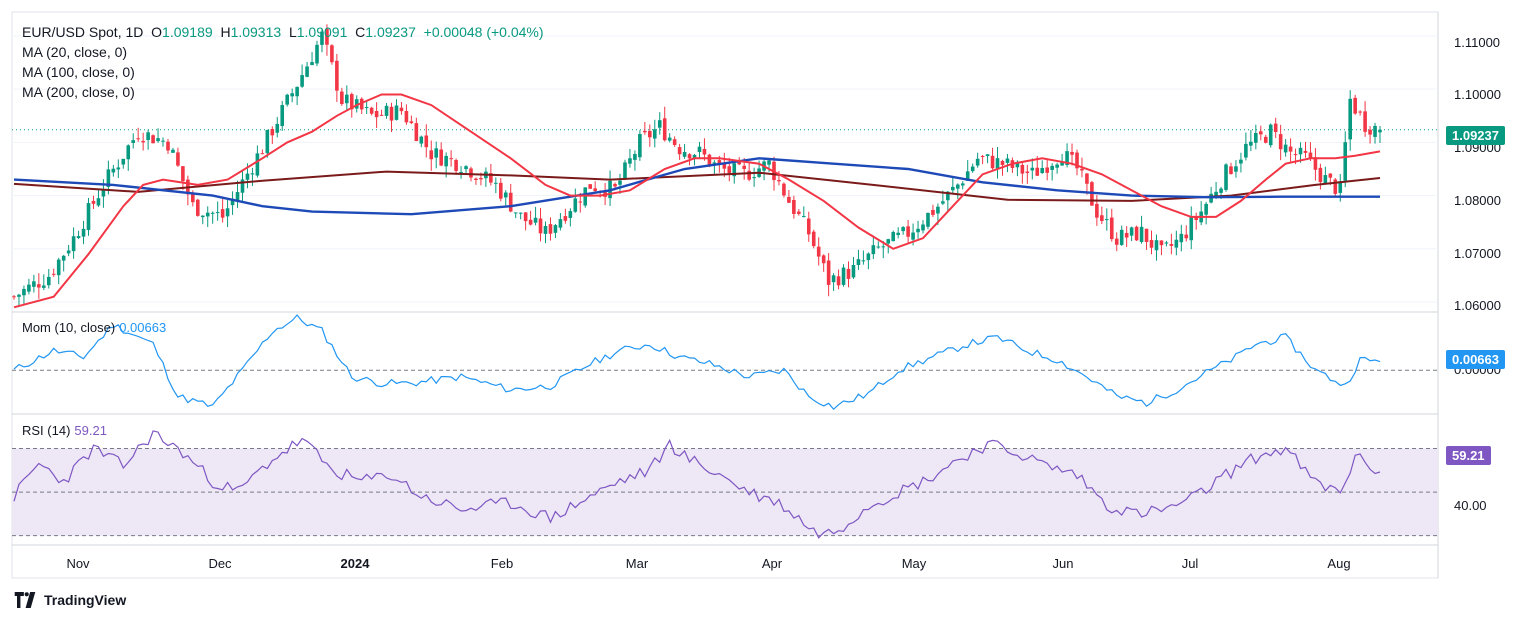 This screenshot has width=1536, height=623. Describe the element at coordinates (1468, 455) in the screenshot. I see `rsi-current-tag: 59.21` at that location.